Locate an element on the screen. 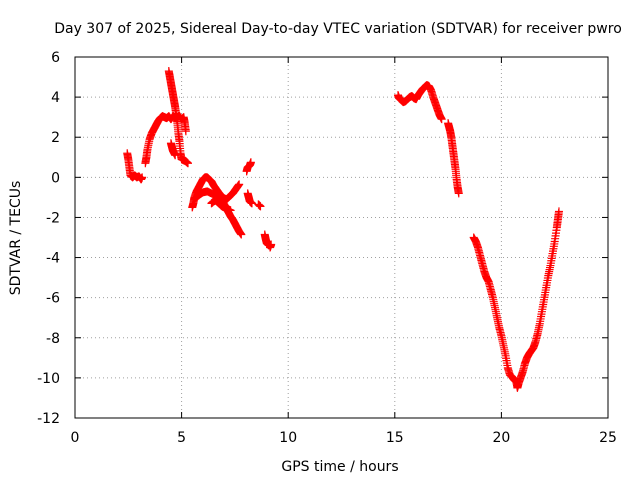 This screenshot has height=480, width=640. series-arc10 is located at coordinates (516, 299).